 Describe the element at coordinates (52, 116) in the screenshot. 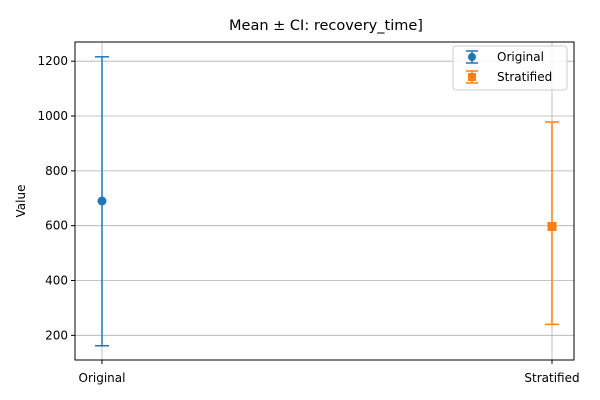

I see `y-tick-label: 1000` at that location.